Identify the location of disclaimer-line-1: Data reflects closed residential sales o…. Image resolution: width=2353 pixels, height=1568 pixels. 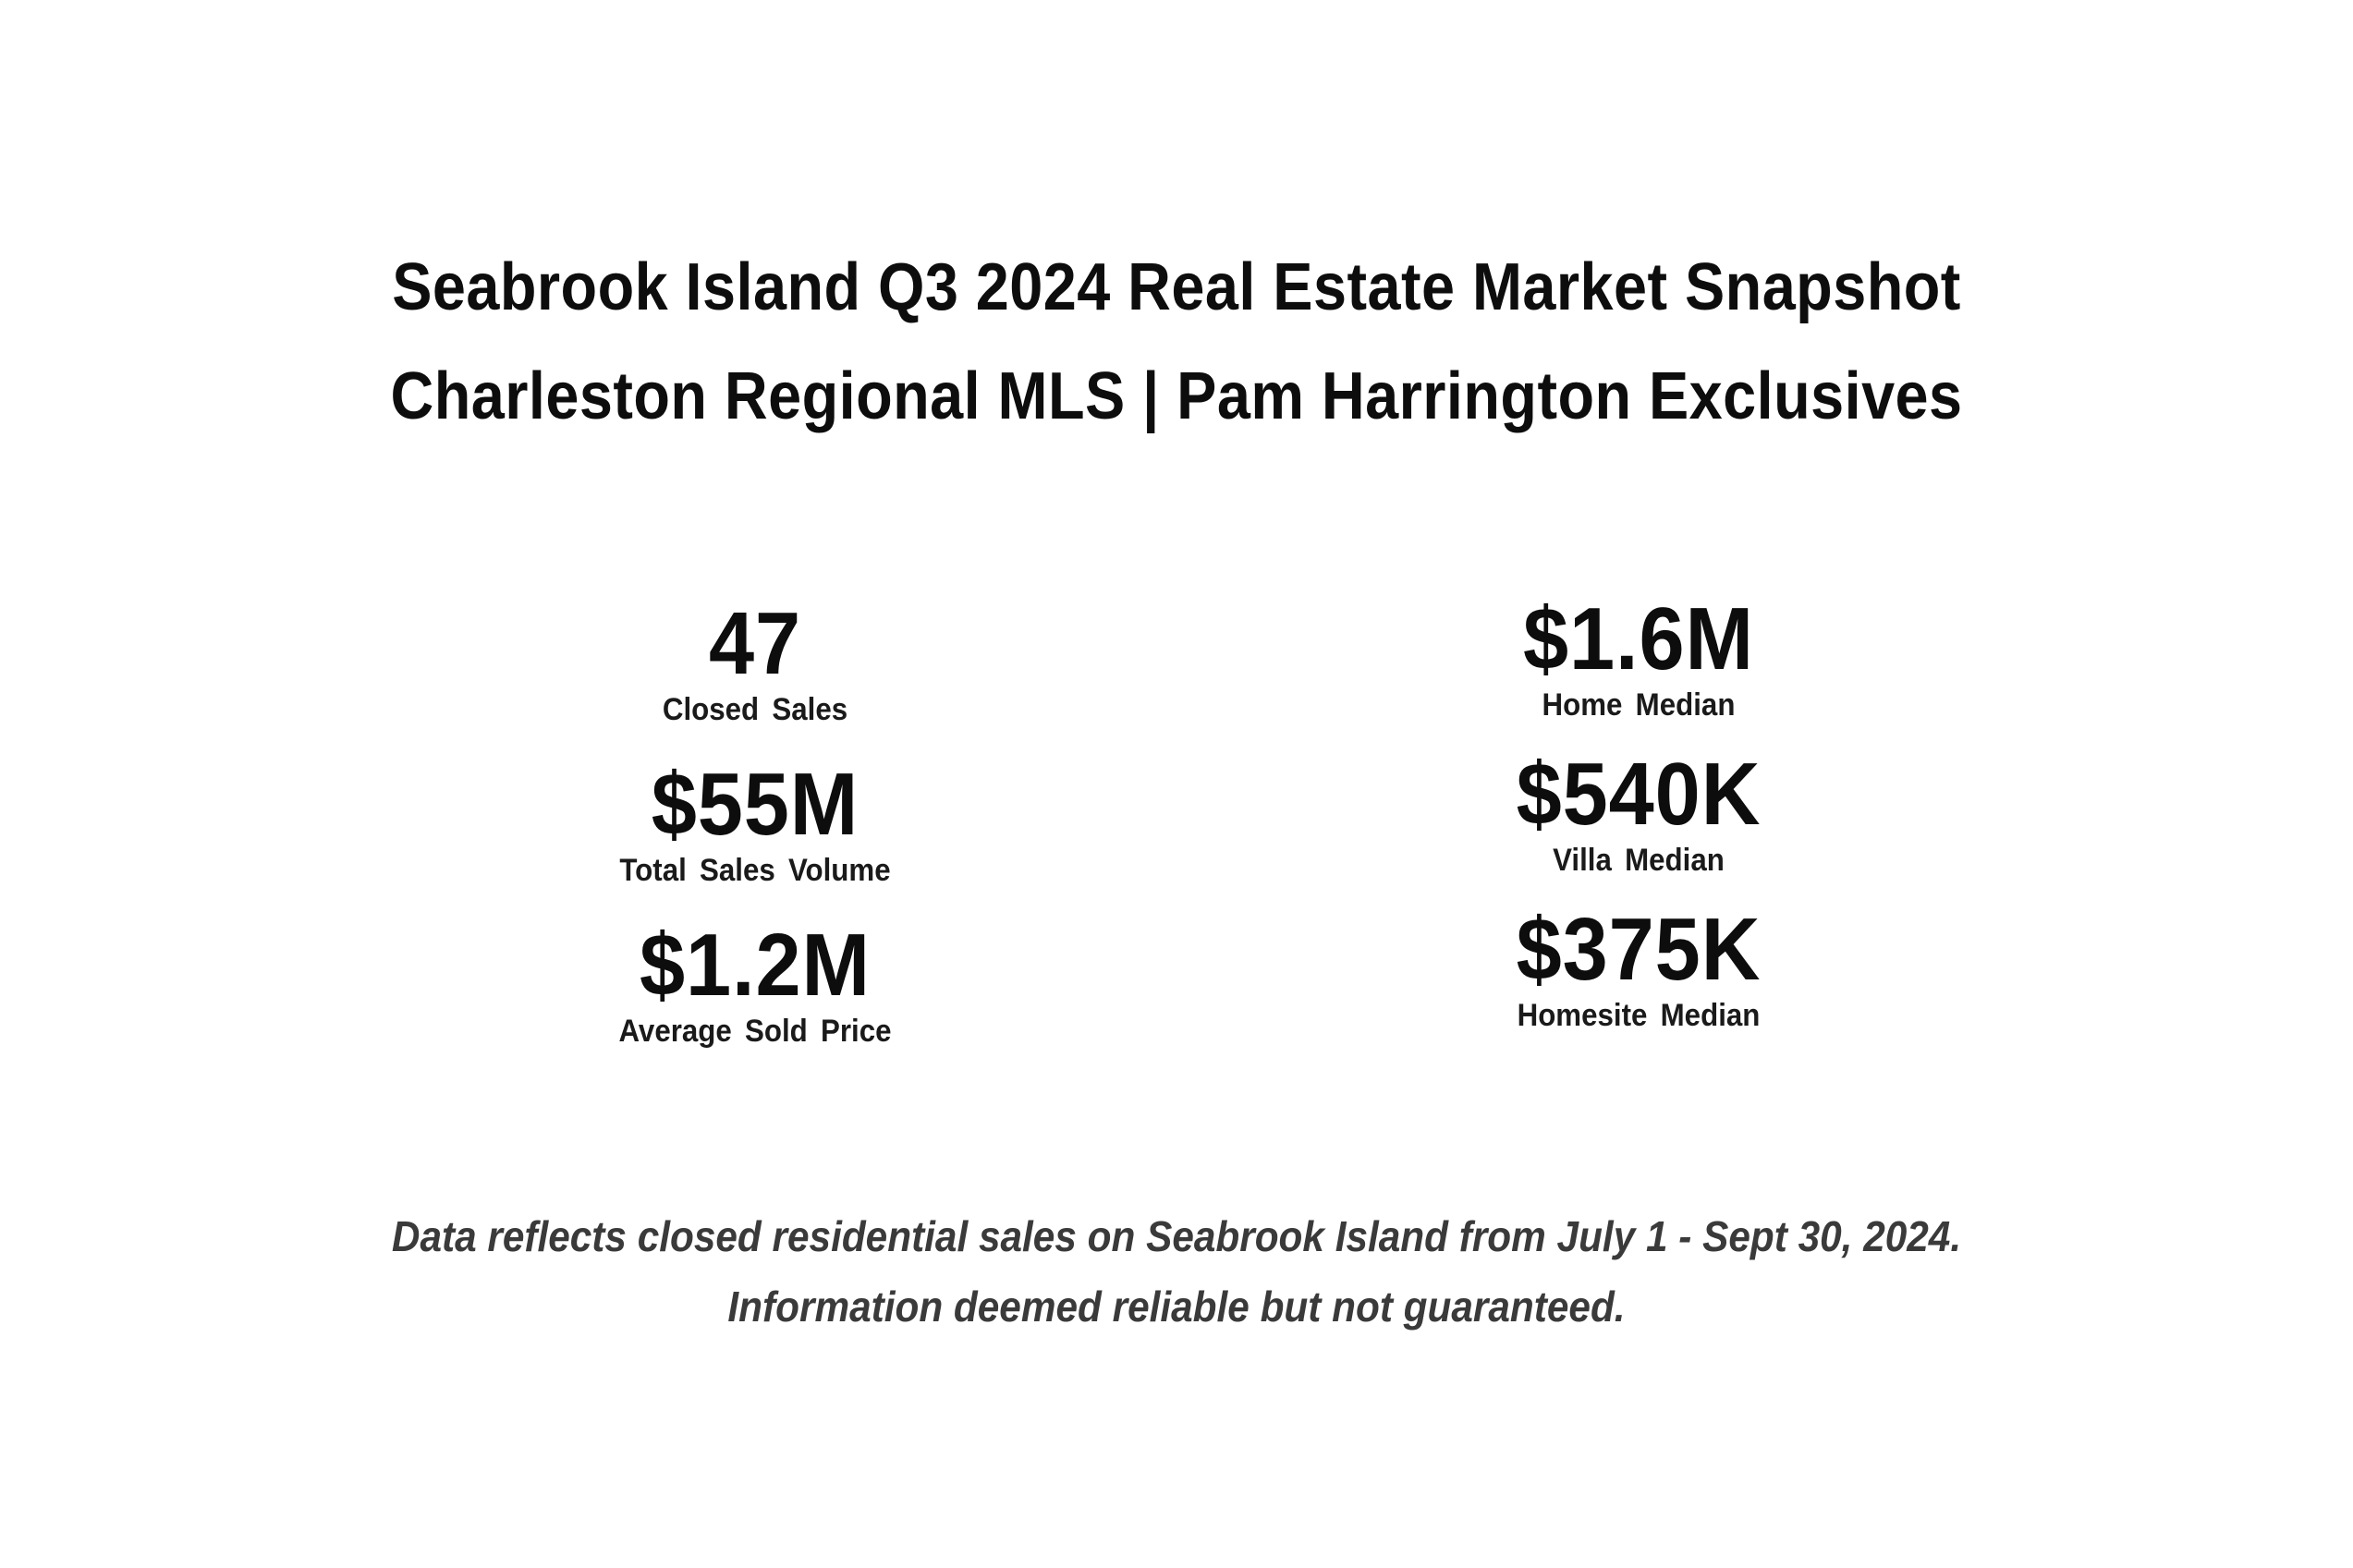
(1176, 1236).